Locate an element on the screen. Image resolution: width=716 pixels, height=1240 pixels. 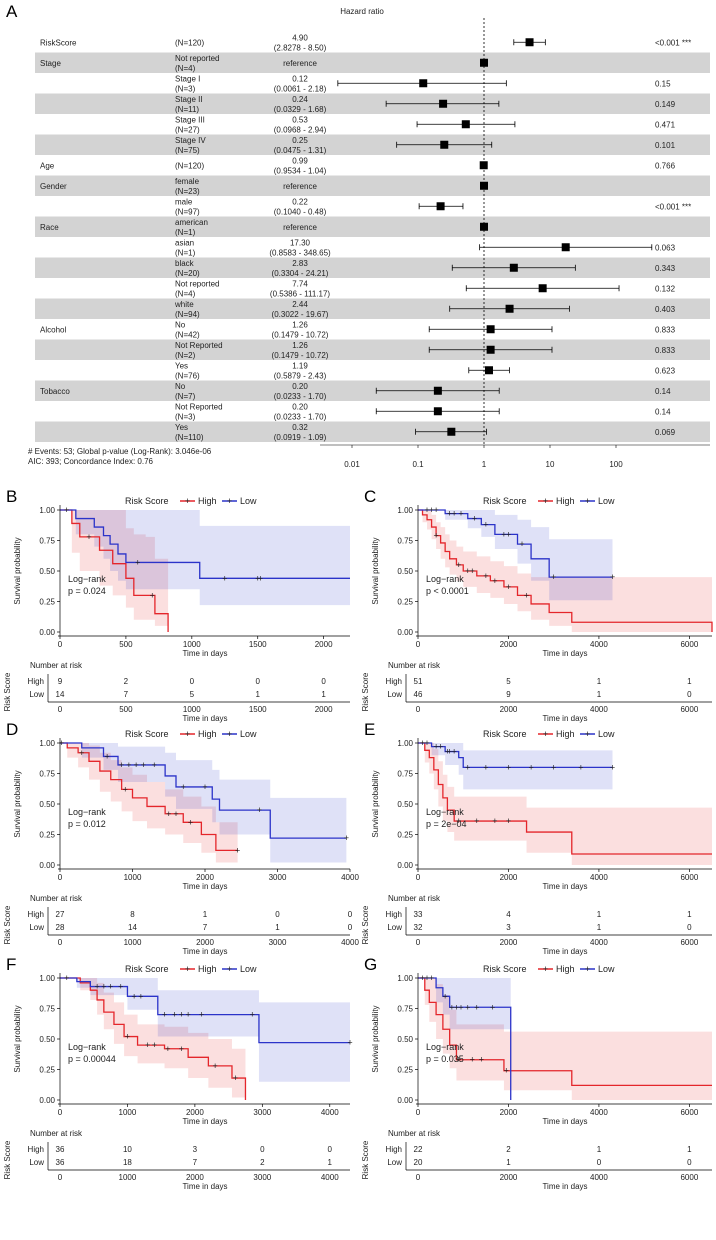
km-x-tick-label: 4000 is located at coordinates (330, 1112).